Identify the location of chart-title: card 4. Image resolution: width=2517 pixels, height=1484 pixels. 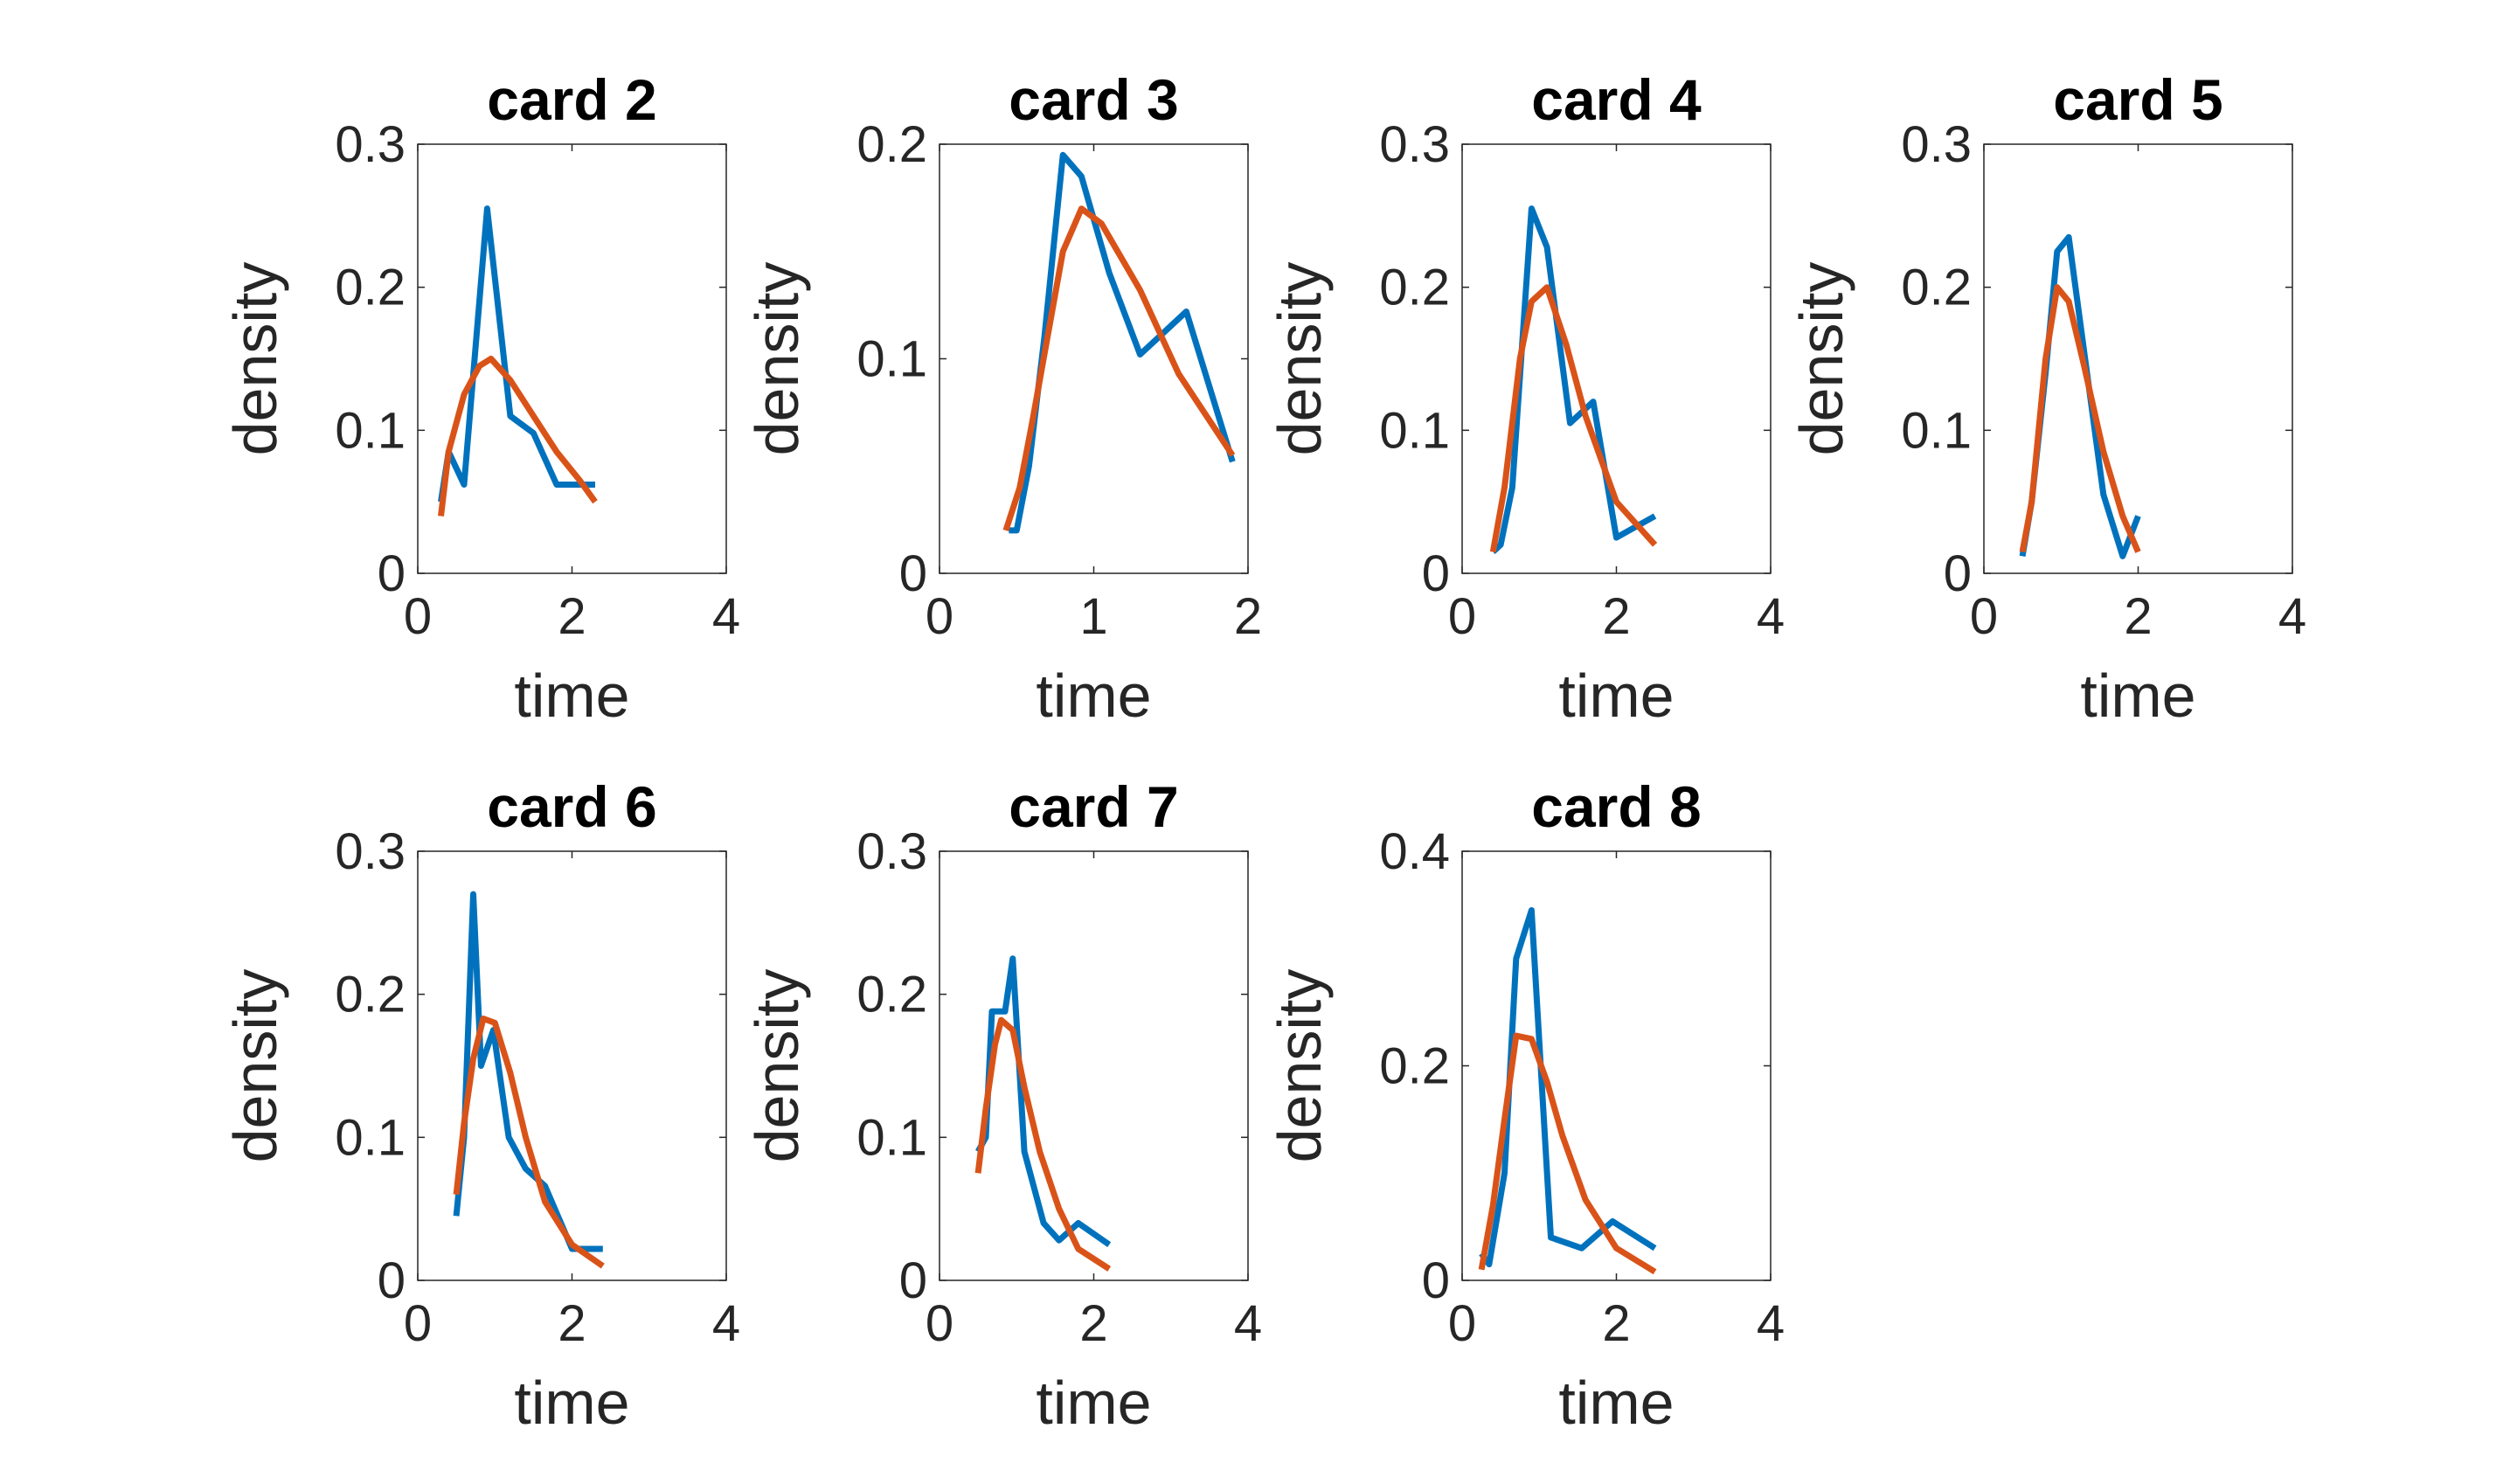
(1616, 99).